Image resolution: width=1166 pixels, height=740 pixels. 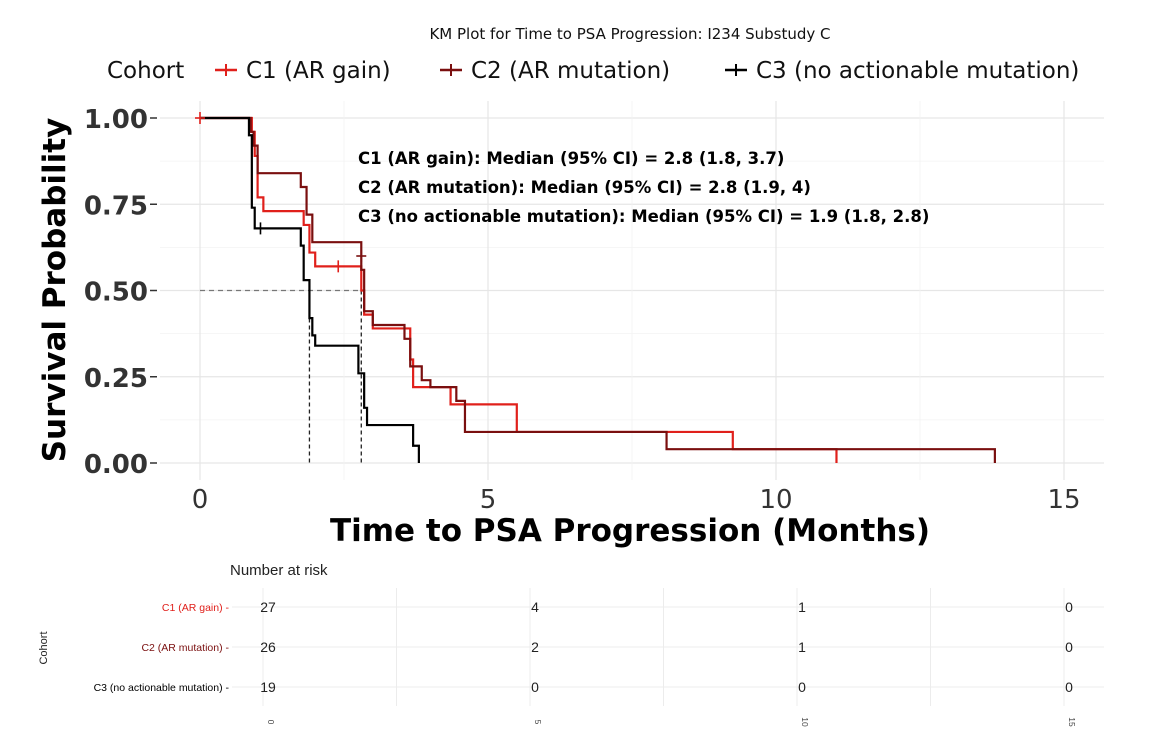 What do you see at coordinates (1072, 722) in the screenshot?
I see `risk-x-tick-label: 15` at bounding box center [1072, 722].